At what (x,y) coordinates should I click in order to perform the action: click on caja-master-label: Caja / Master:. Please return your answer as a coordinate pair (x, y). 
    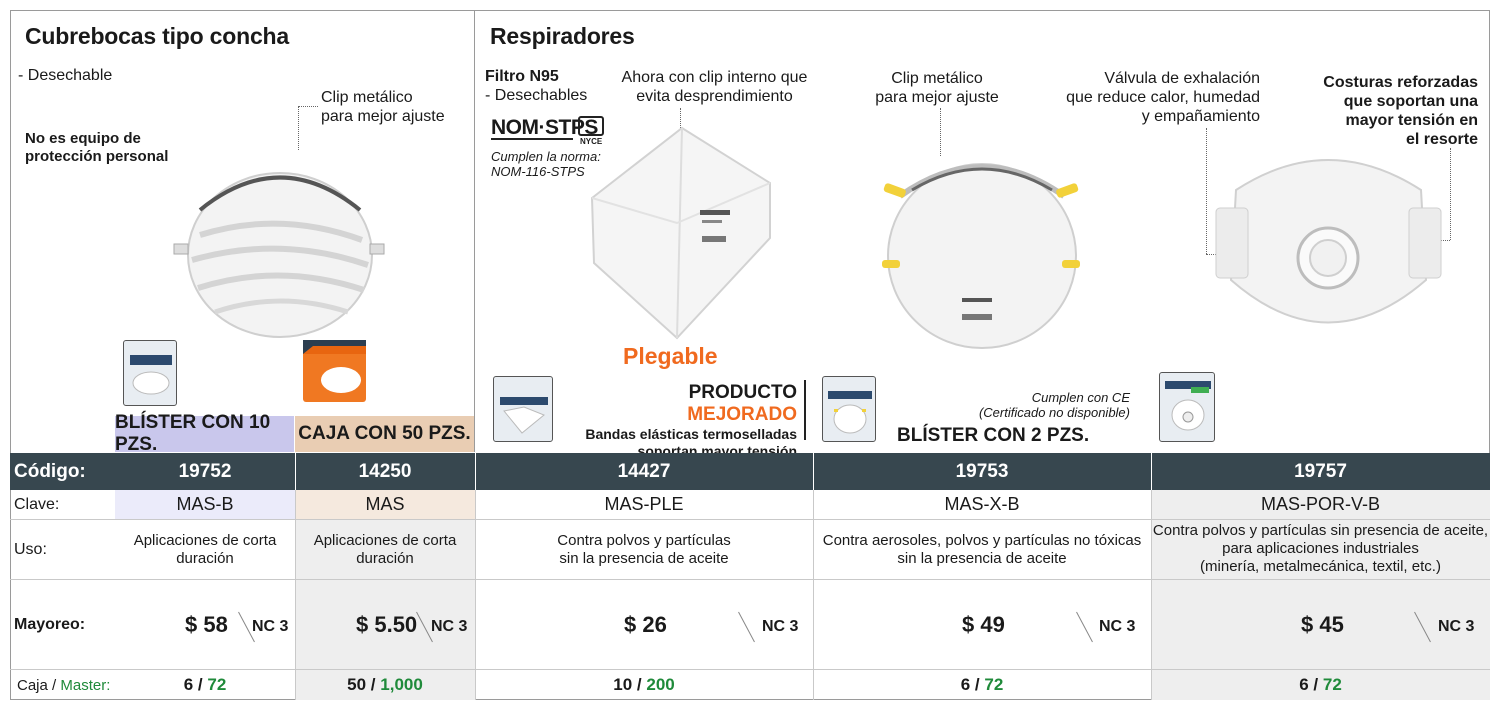
    Looking at the image, I should click on (64, 685).